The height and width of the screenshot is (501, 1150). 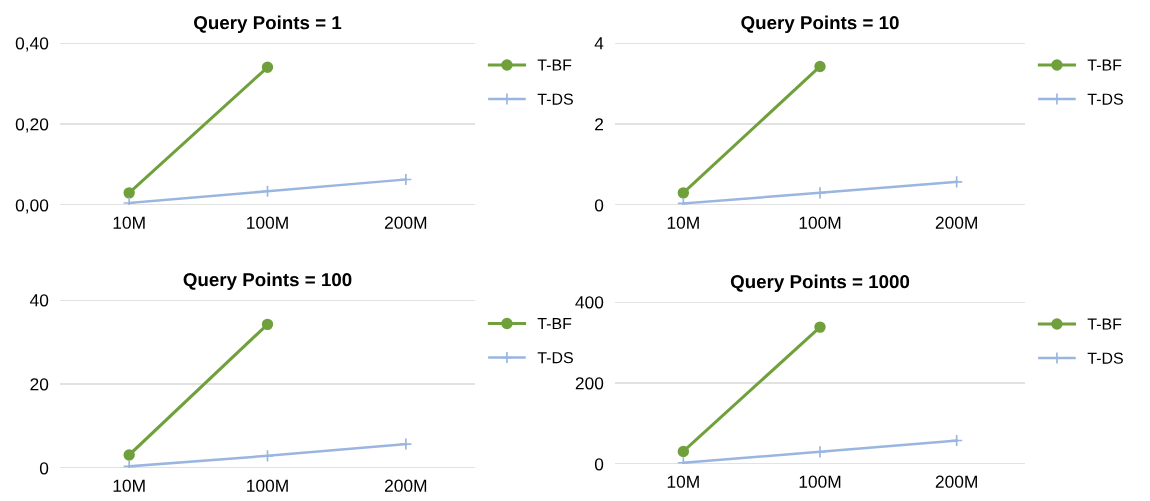 What do you see at coordinates (599, 124) in the screenshot?
I see `y-tick-label: 2` at bounding box center [599, 124].